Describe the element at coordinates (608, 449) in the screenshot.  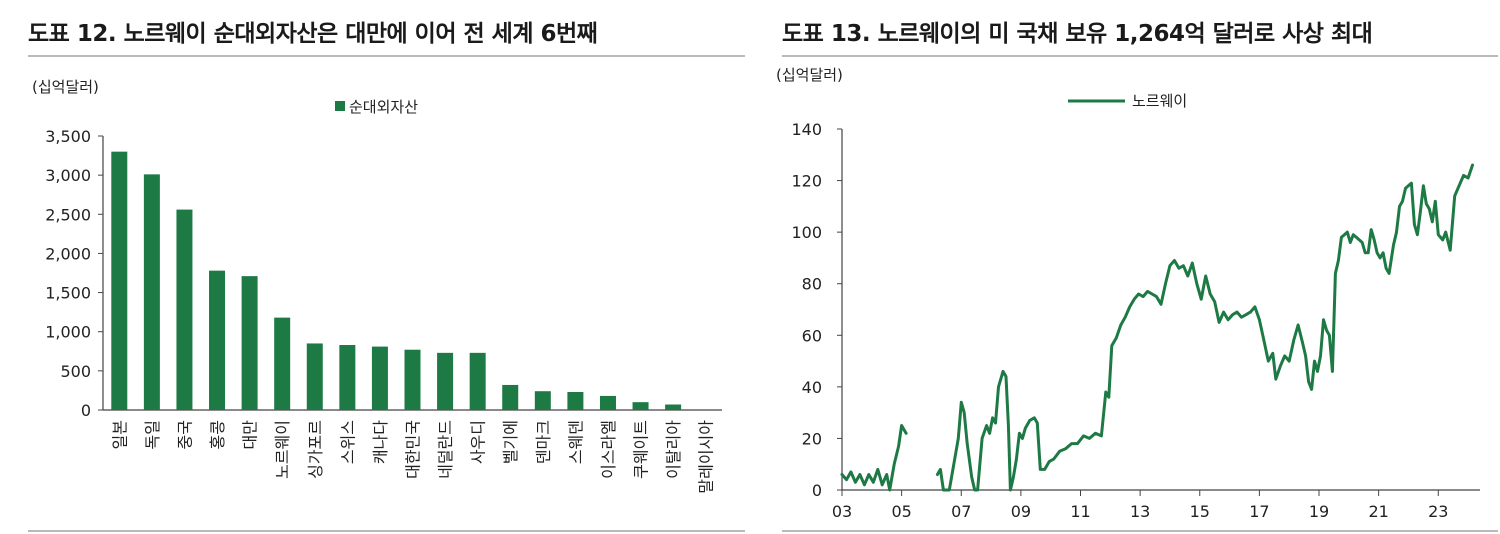
I see `x-tick-label-left: 이스라엘` at that location.